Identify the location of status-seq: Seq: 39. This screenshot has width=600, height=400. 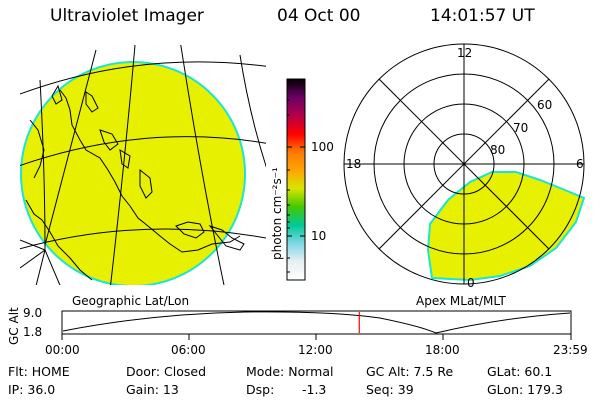
(390, 389).